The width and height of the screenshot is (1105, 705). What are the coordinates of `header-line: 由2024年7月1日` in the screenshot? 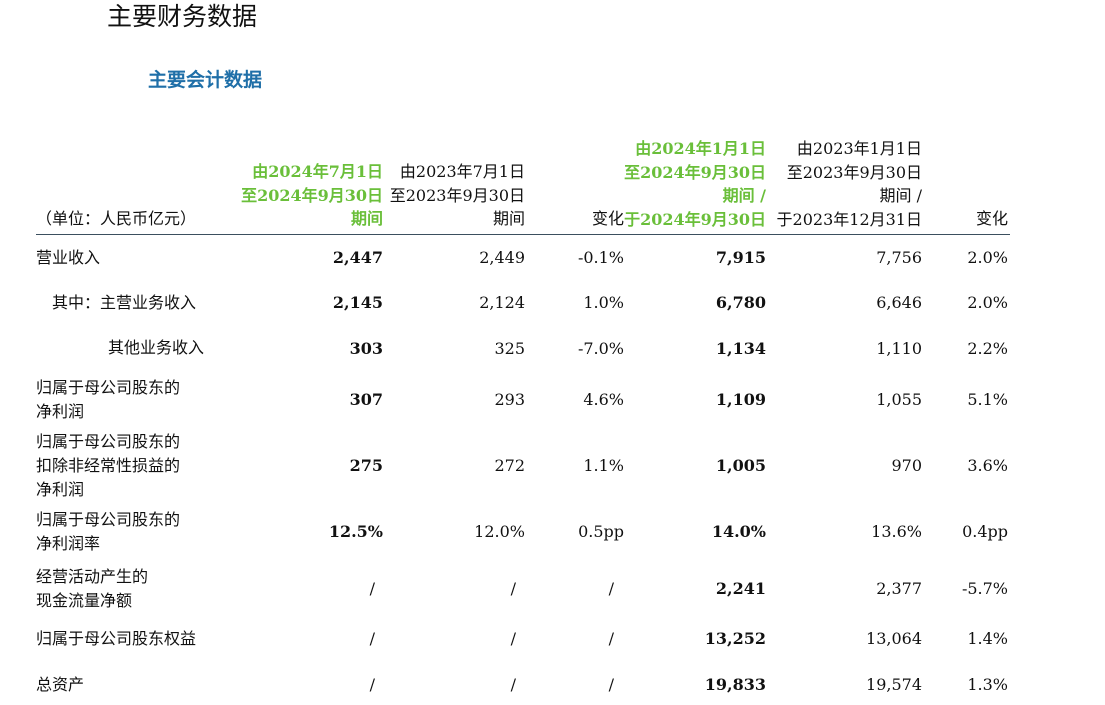 It's located at (317, 171).